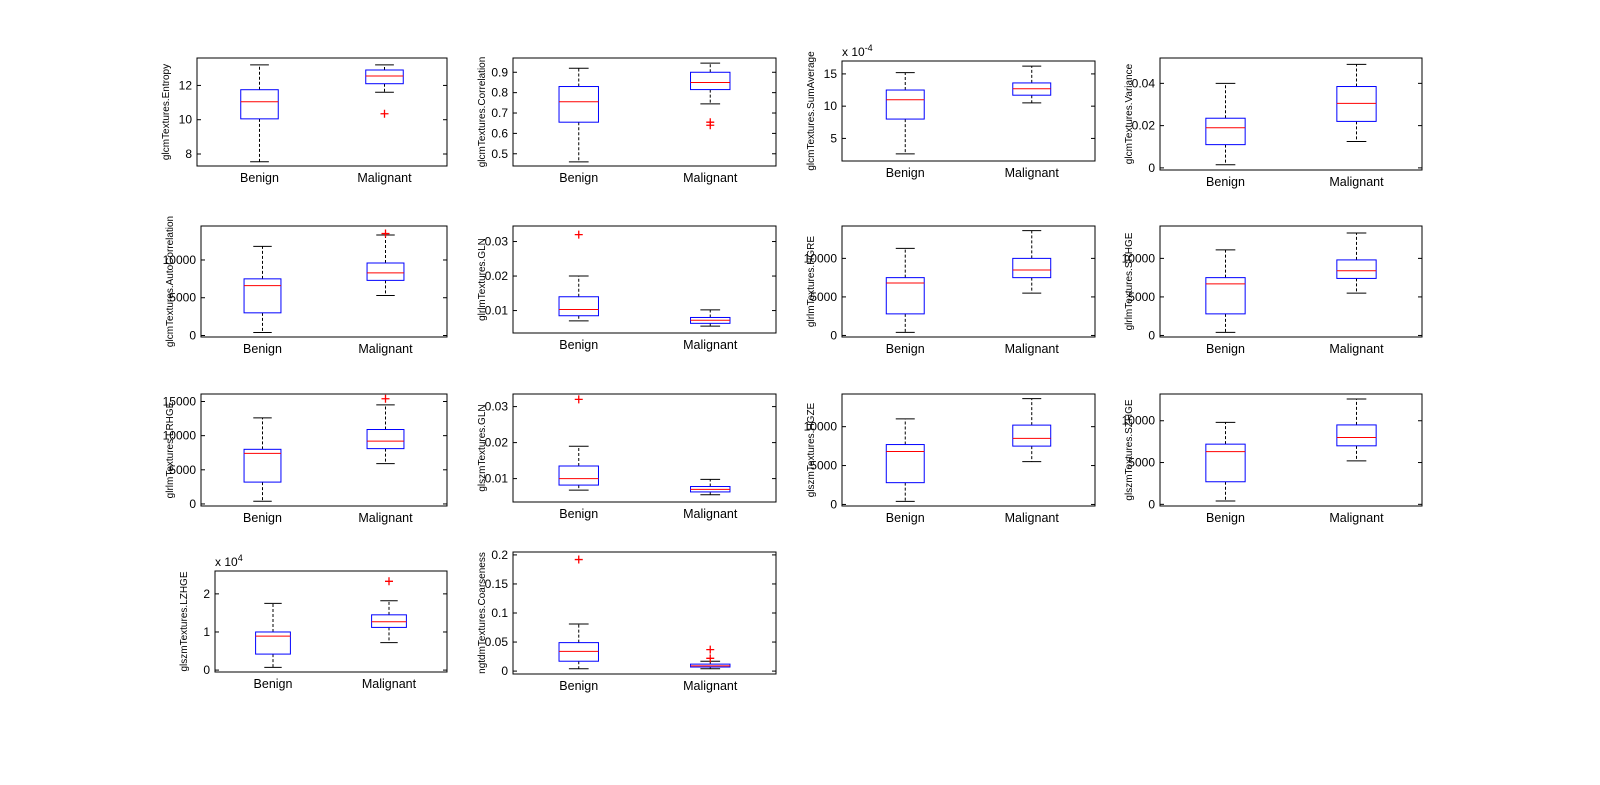 The height and width of the screenshot is (785, 1600). I want to click on y-axis-label: glcmTextures.Correlation, so click(482, 112).